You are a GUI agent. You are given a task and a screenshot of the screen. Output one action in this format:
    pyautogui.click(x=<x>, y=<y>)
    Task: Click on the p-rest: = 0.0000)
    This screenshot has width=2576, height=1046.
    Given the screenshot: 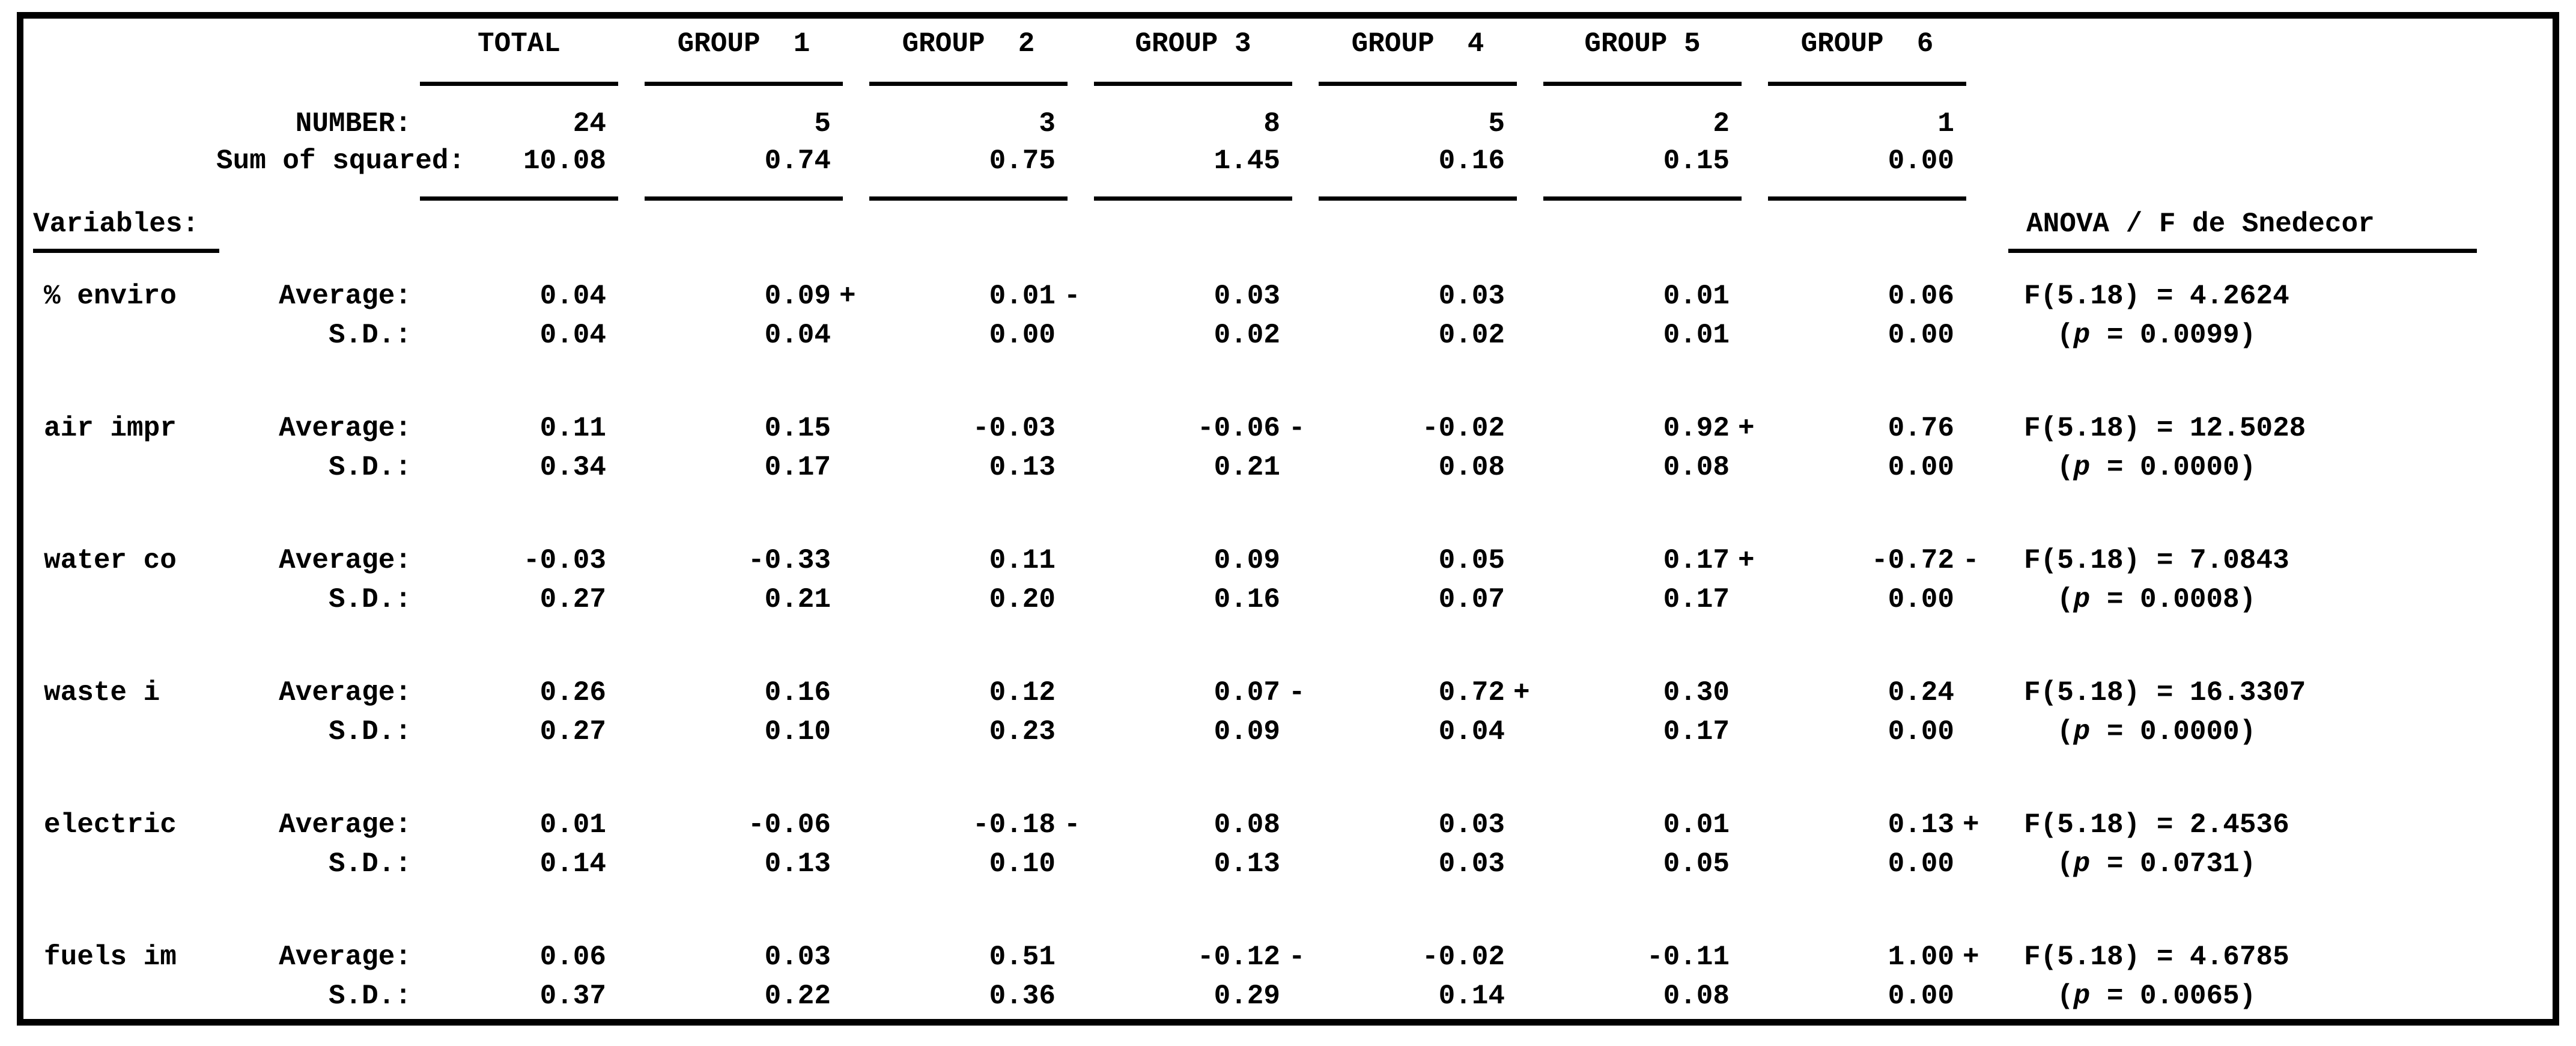 What is the action you would take?
    pyautogui.click(x=2173, y=468)
    